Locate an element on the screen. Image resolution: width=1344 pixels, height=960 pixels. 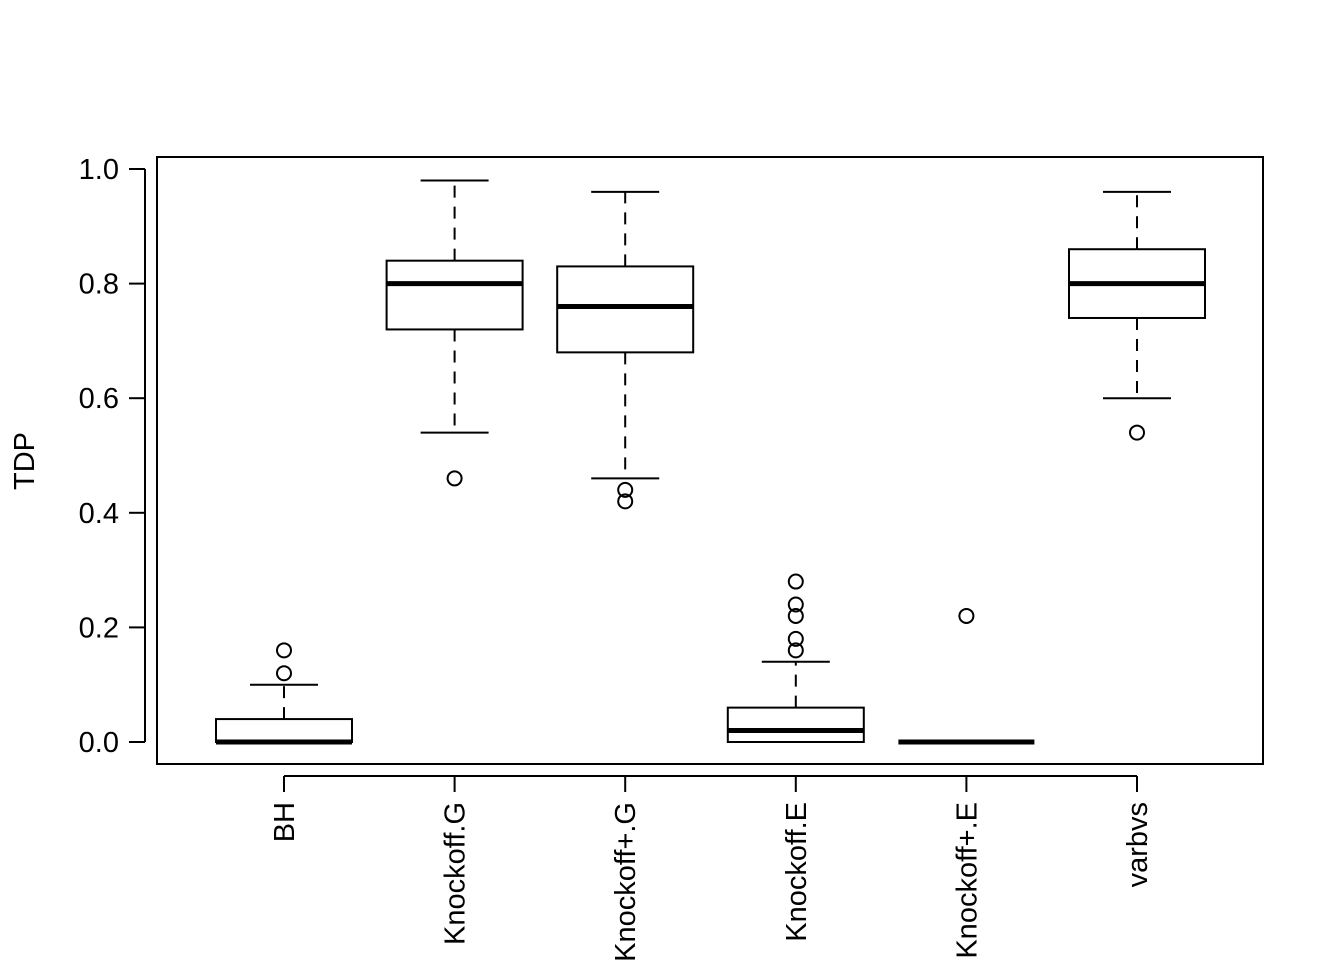
y-tick-label: 0.8 is located at coordinates (99, 285).